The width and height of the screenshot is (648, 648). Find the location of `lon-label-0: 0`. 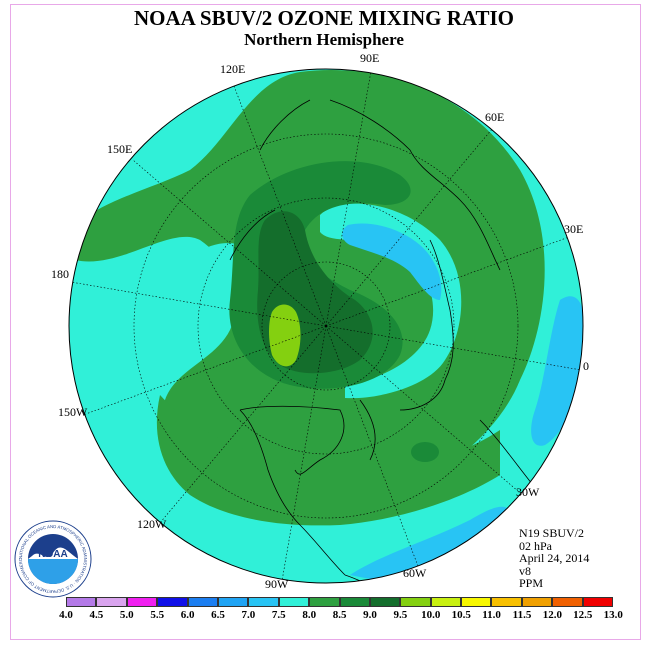

lon-label-0: 0 is located at coordinates (586, 366).